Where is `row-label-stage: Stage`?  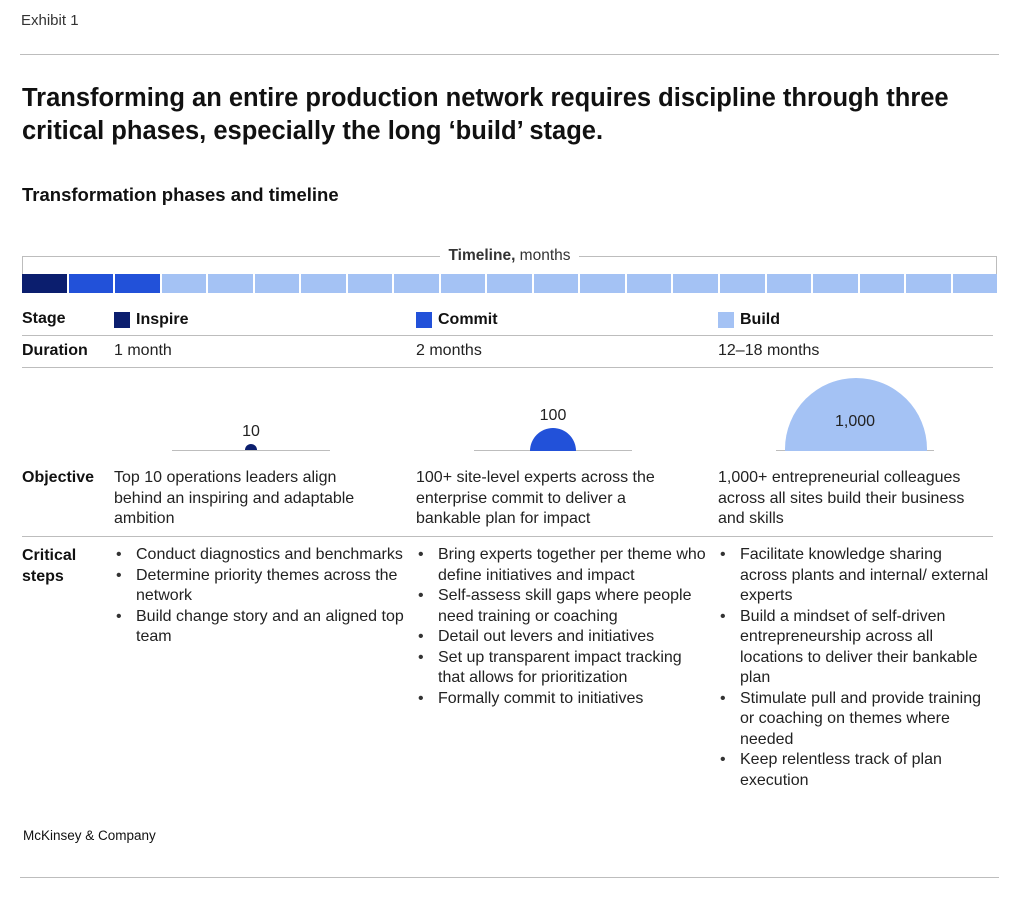
row-label-stage: Stage is located at coordinates (44, 318).